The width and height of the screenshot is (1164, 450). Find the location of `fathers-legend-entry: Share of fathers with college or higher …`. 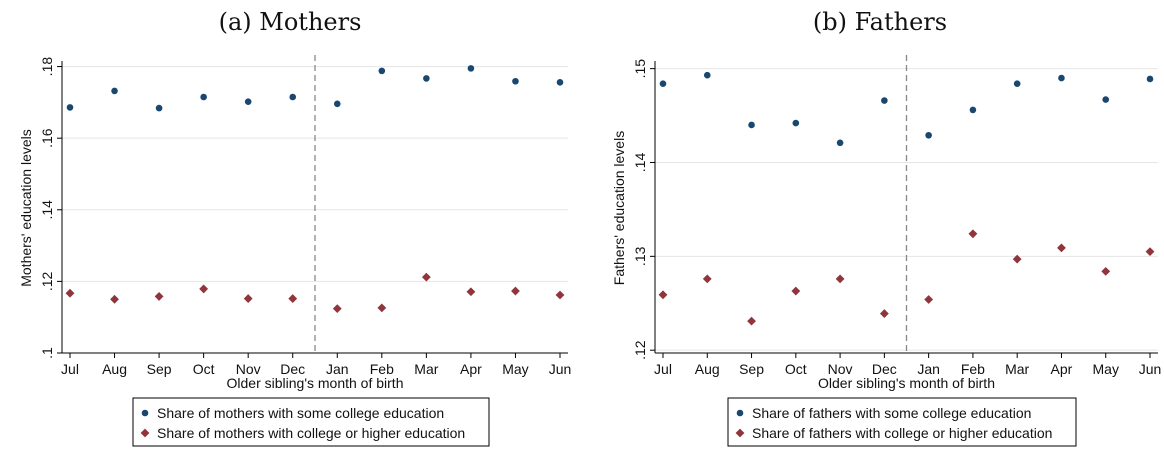

fathers-legend-entry: Share of fathers with college or higher … is located at coordinates (902, 433).